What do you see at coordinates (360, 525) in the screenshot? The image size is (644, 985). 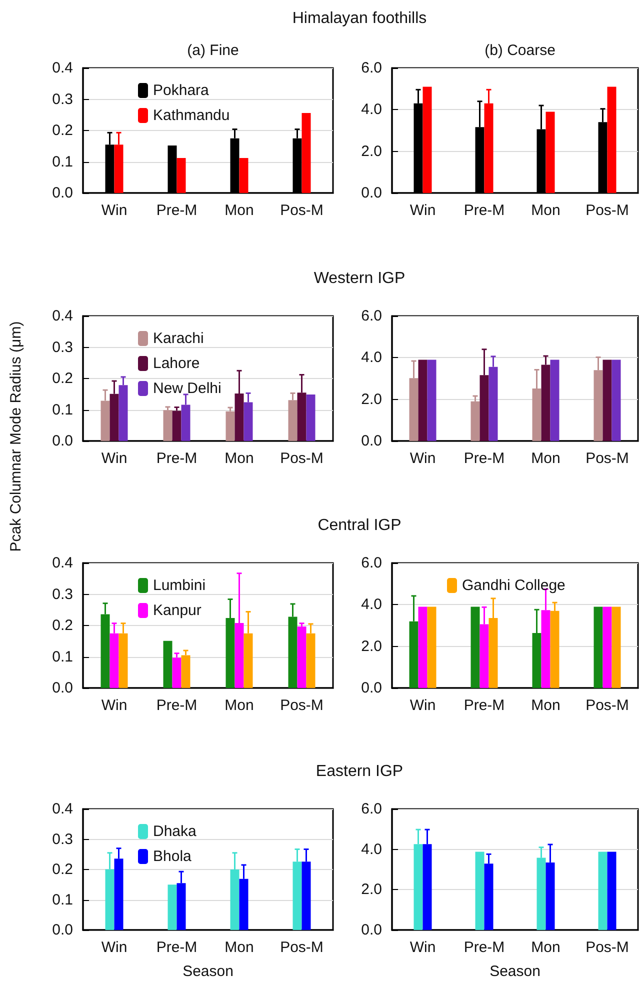 I see `chart-title: Central IGP` at bounding box center [360, 525].